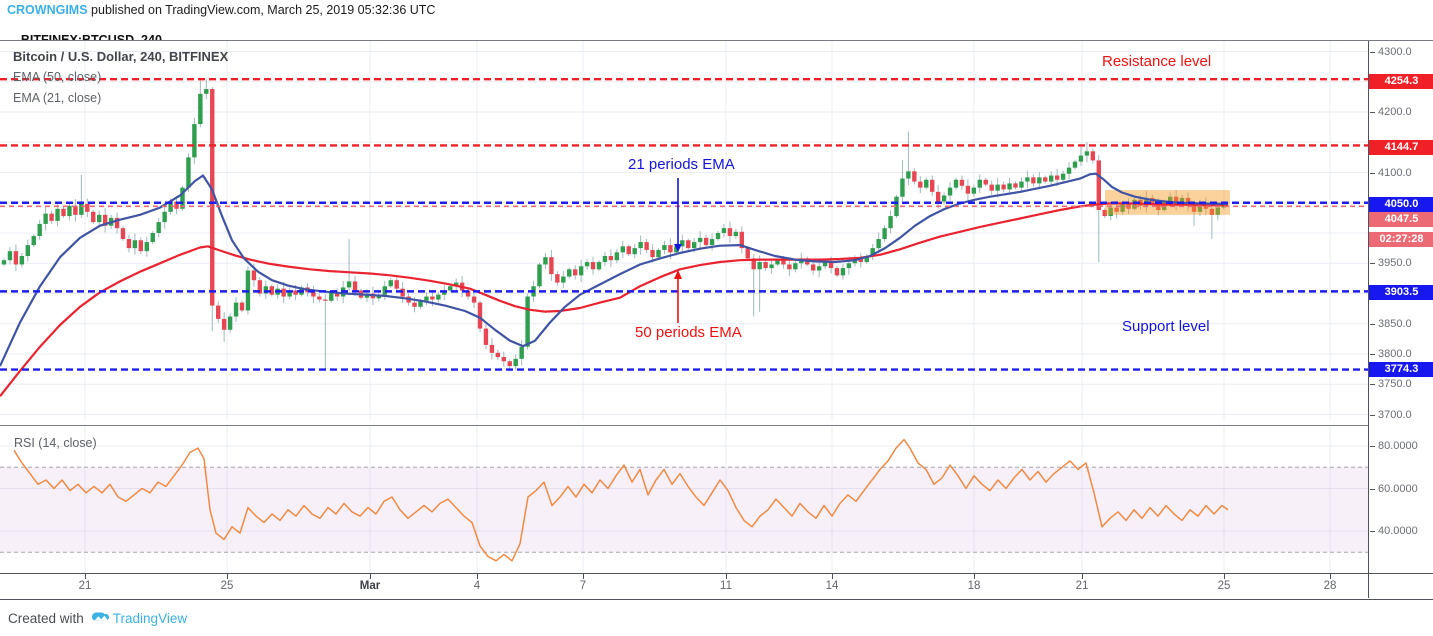 This screenshot has width=1433, height=636. Describe the element at coordinates (716, 586) in the screenshot. I see `time-axis: 21 25 Mar 4 7 11 14 18 21 25 28` at that location.